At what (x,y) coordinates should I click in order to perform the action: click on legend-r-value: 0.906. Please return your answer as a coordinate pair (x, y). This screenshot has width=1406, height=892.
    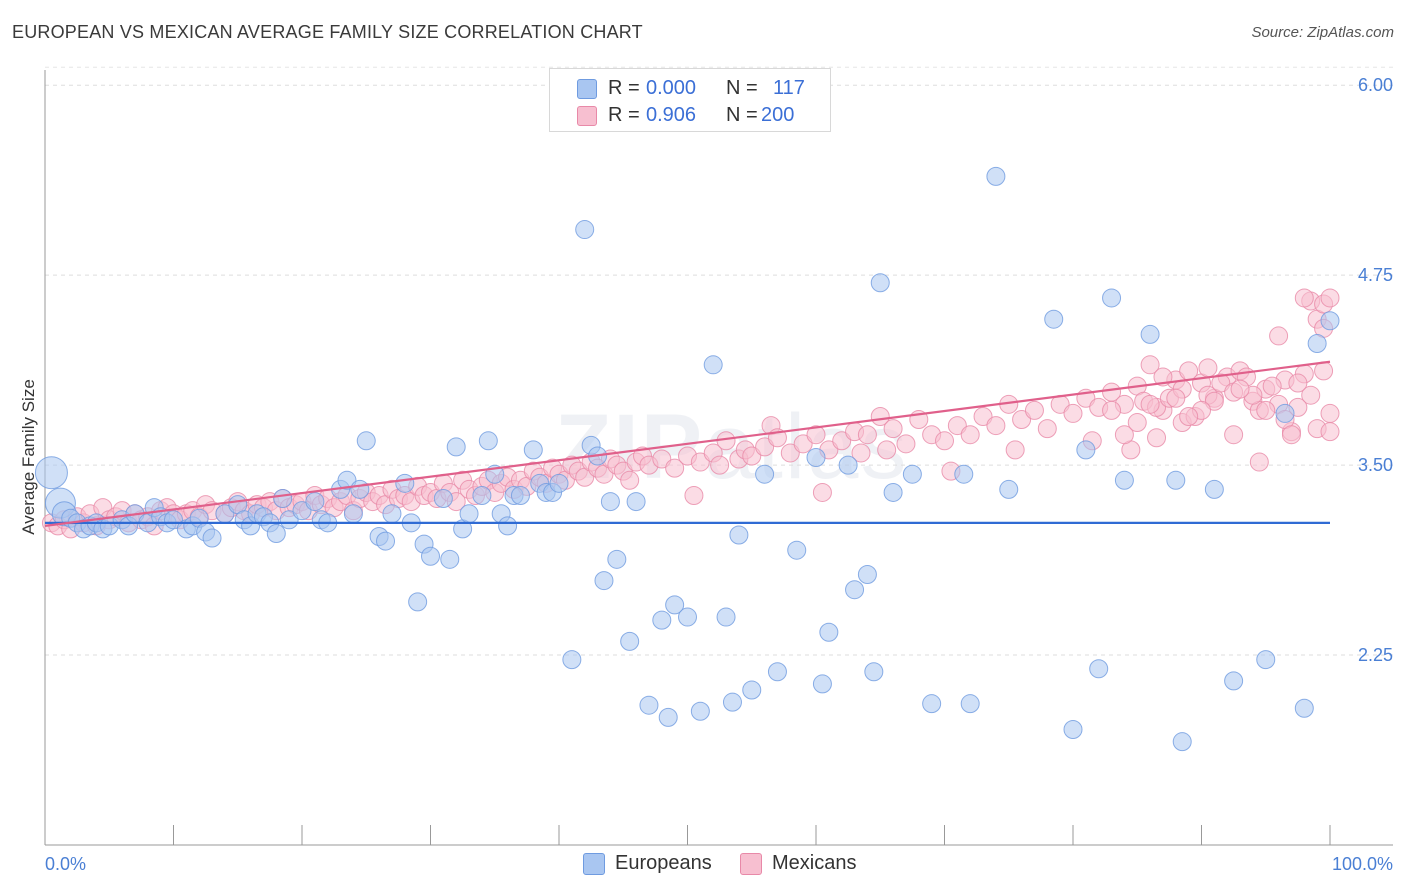
    Looking at the image, I should click on (671, 115).